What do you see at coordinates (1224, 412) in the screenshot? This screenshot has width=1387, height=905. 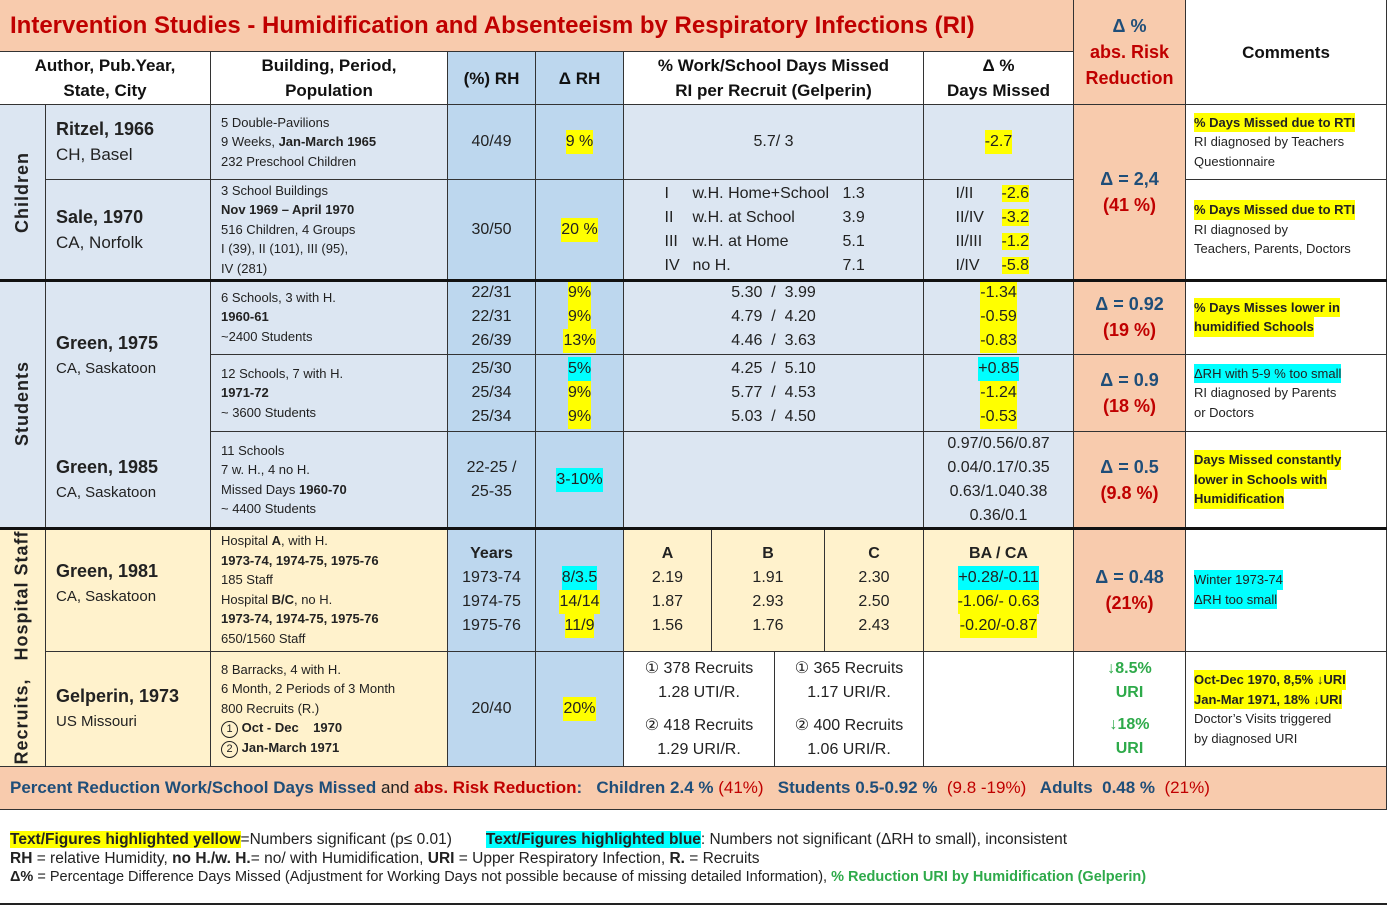 I see `comment-line: or Doctors` at bounding box center [1224, 412].